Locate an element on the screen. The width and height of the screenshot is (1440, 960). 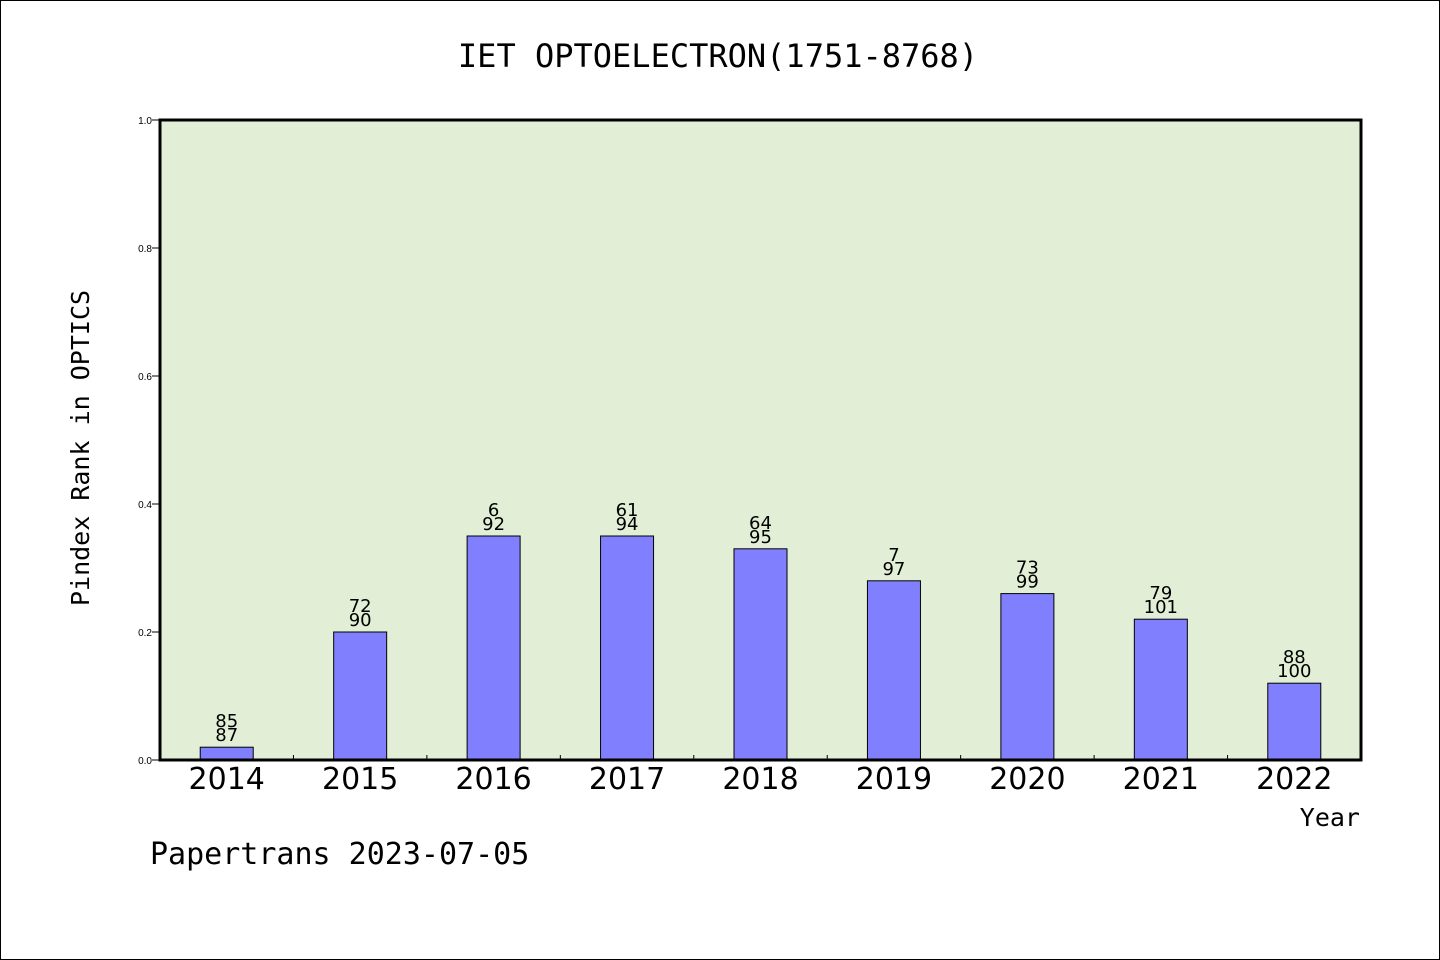
data-label-bottom: 99 is located at coordinates (1027, 582).